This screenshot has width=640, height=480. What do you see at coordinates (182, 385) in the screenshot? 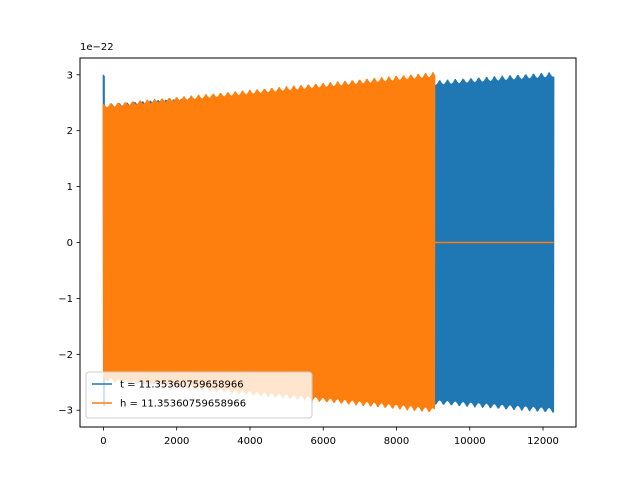
I see `legend-label: t = 11.35360759658966` at bounding box center [182, 385].